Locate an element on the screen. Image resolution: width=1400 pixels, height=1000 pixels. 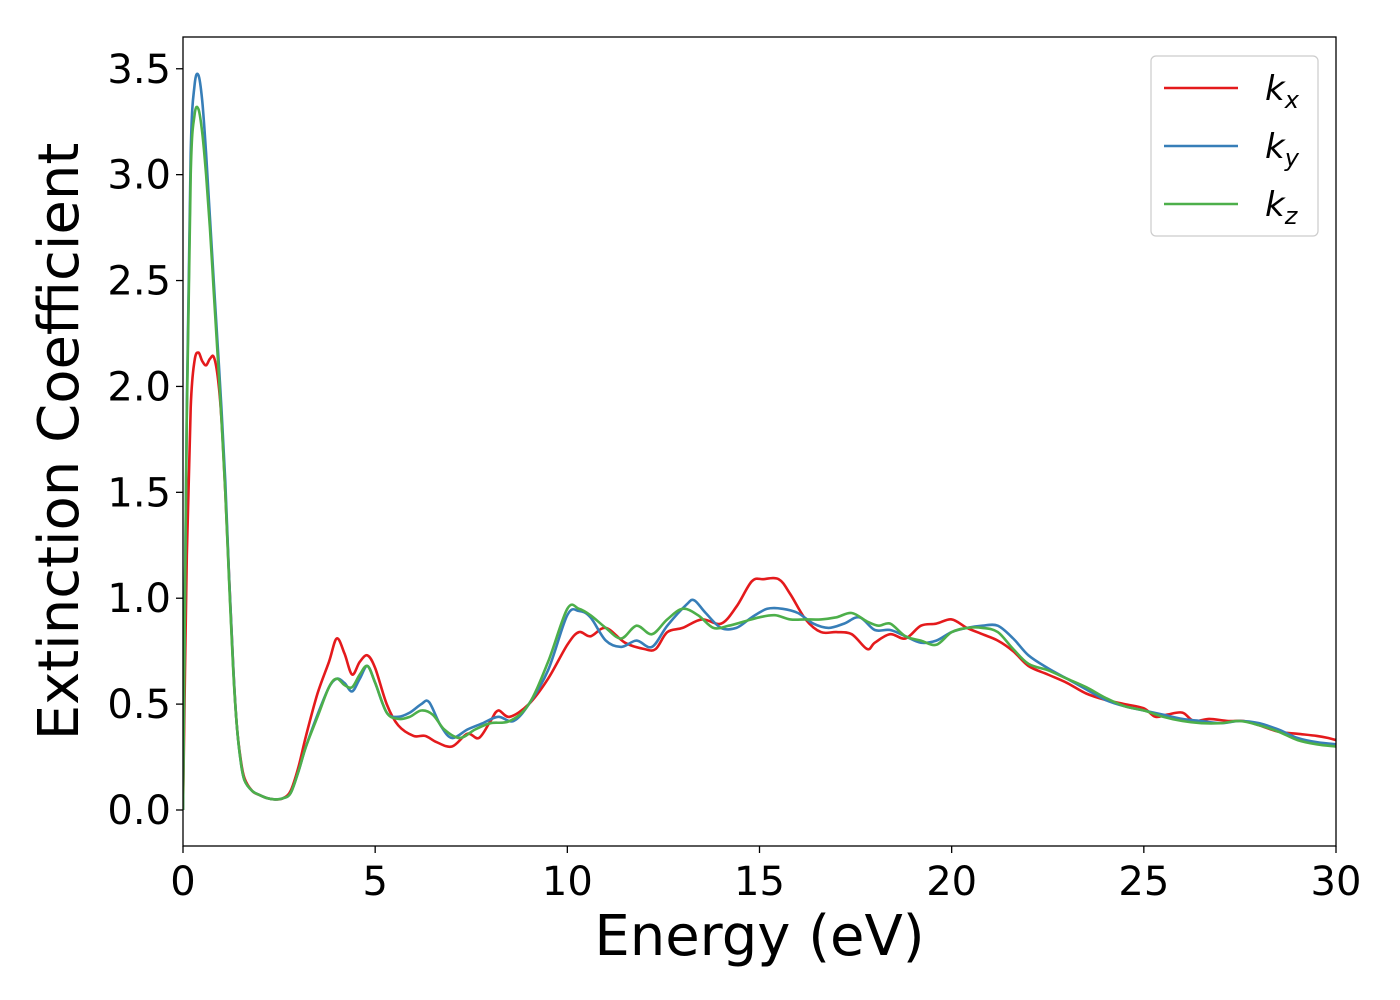
y-tick-label: 0.5 is located at coordinates (139, 705).